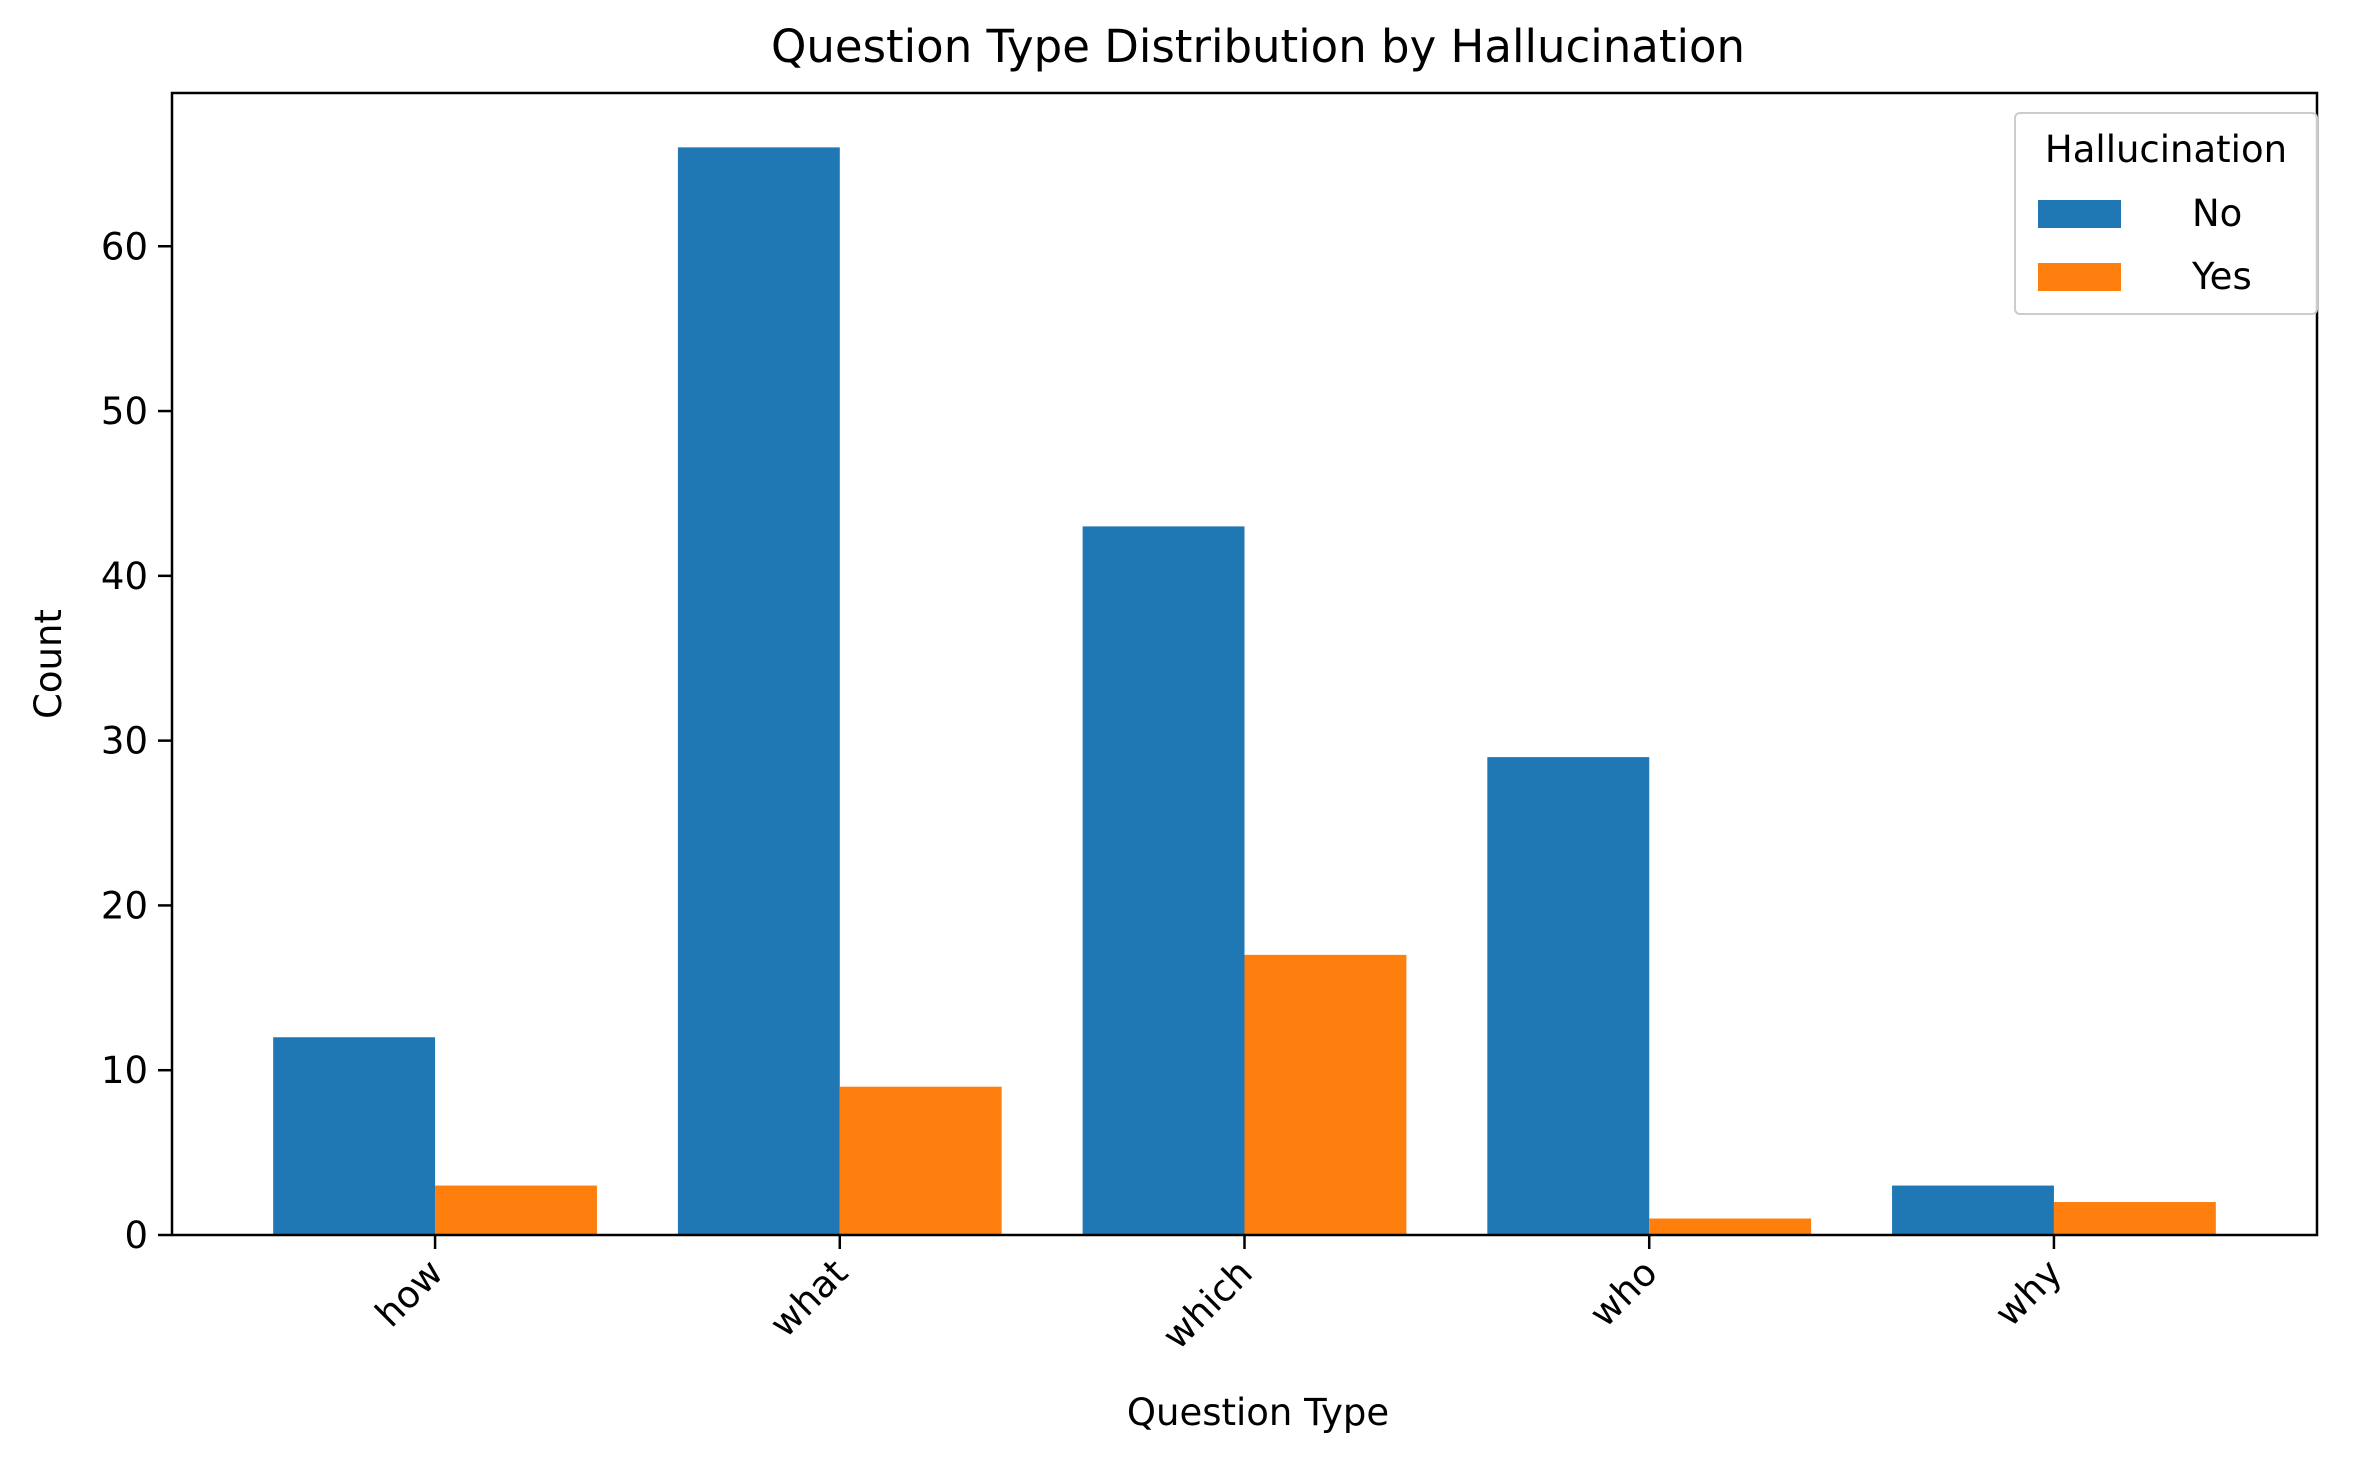  What do you see at coordinates (1325, 1094) in the screenshot?
I see `bar-which-yes` at bounding box center [1325, 1094].